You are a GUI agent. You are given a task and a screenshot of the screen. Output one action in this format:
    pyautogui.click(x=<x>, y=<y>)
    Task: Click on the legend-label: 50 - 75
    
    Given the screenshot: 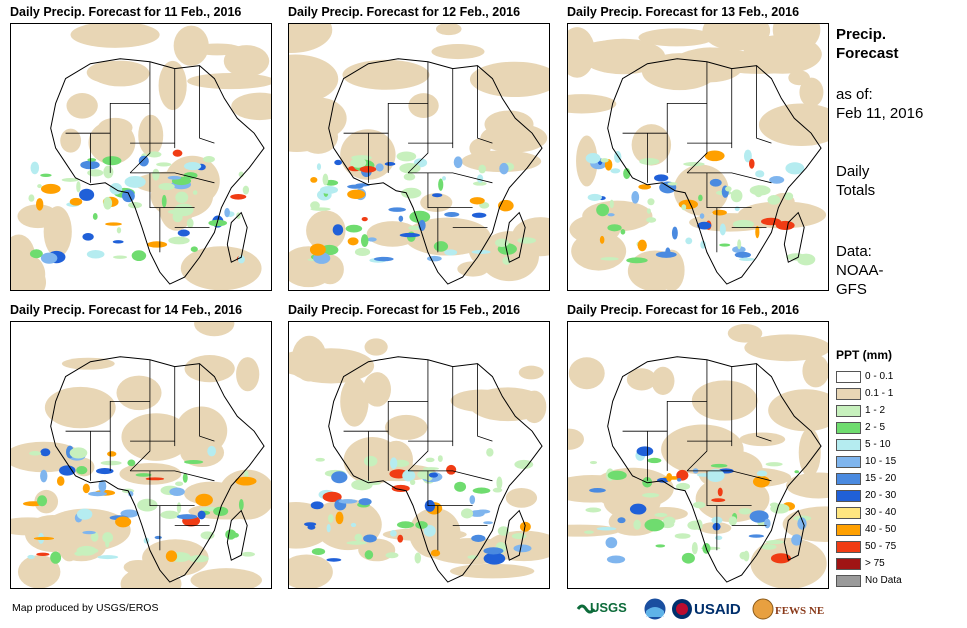 What is the action you would take?
    pyautogui.click(x=881, y=546)
    